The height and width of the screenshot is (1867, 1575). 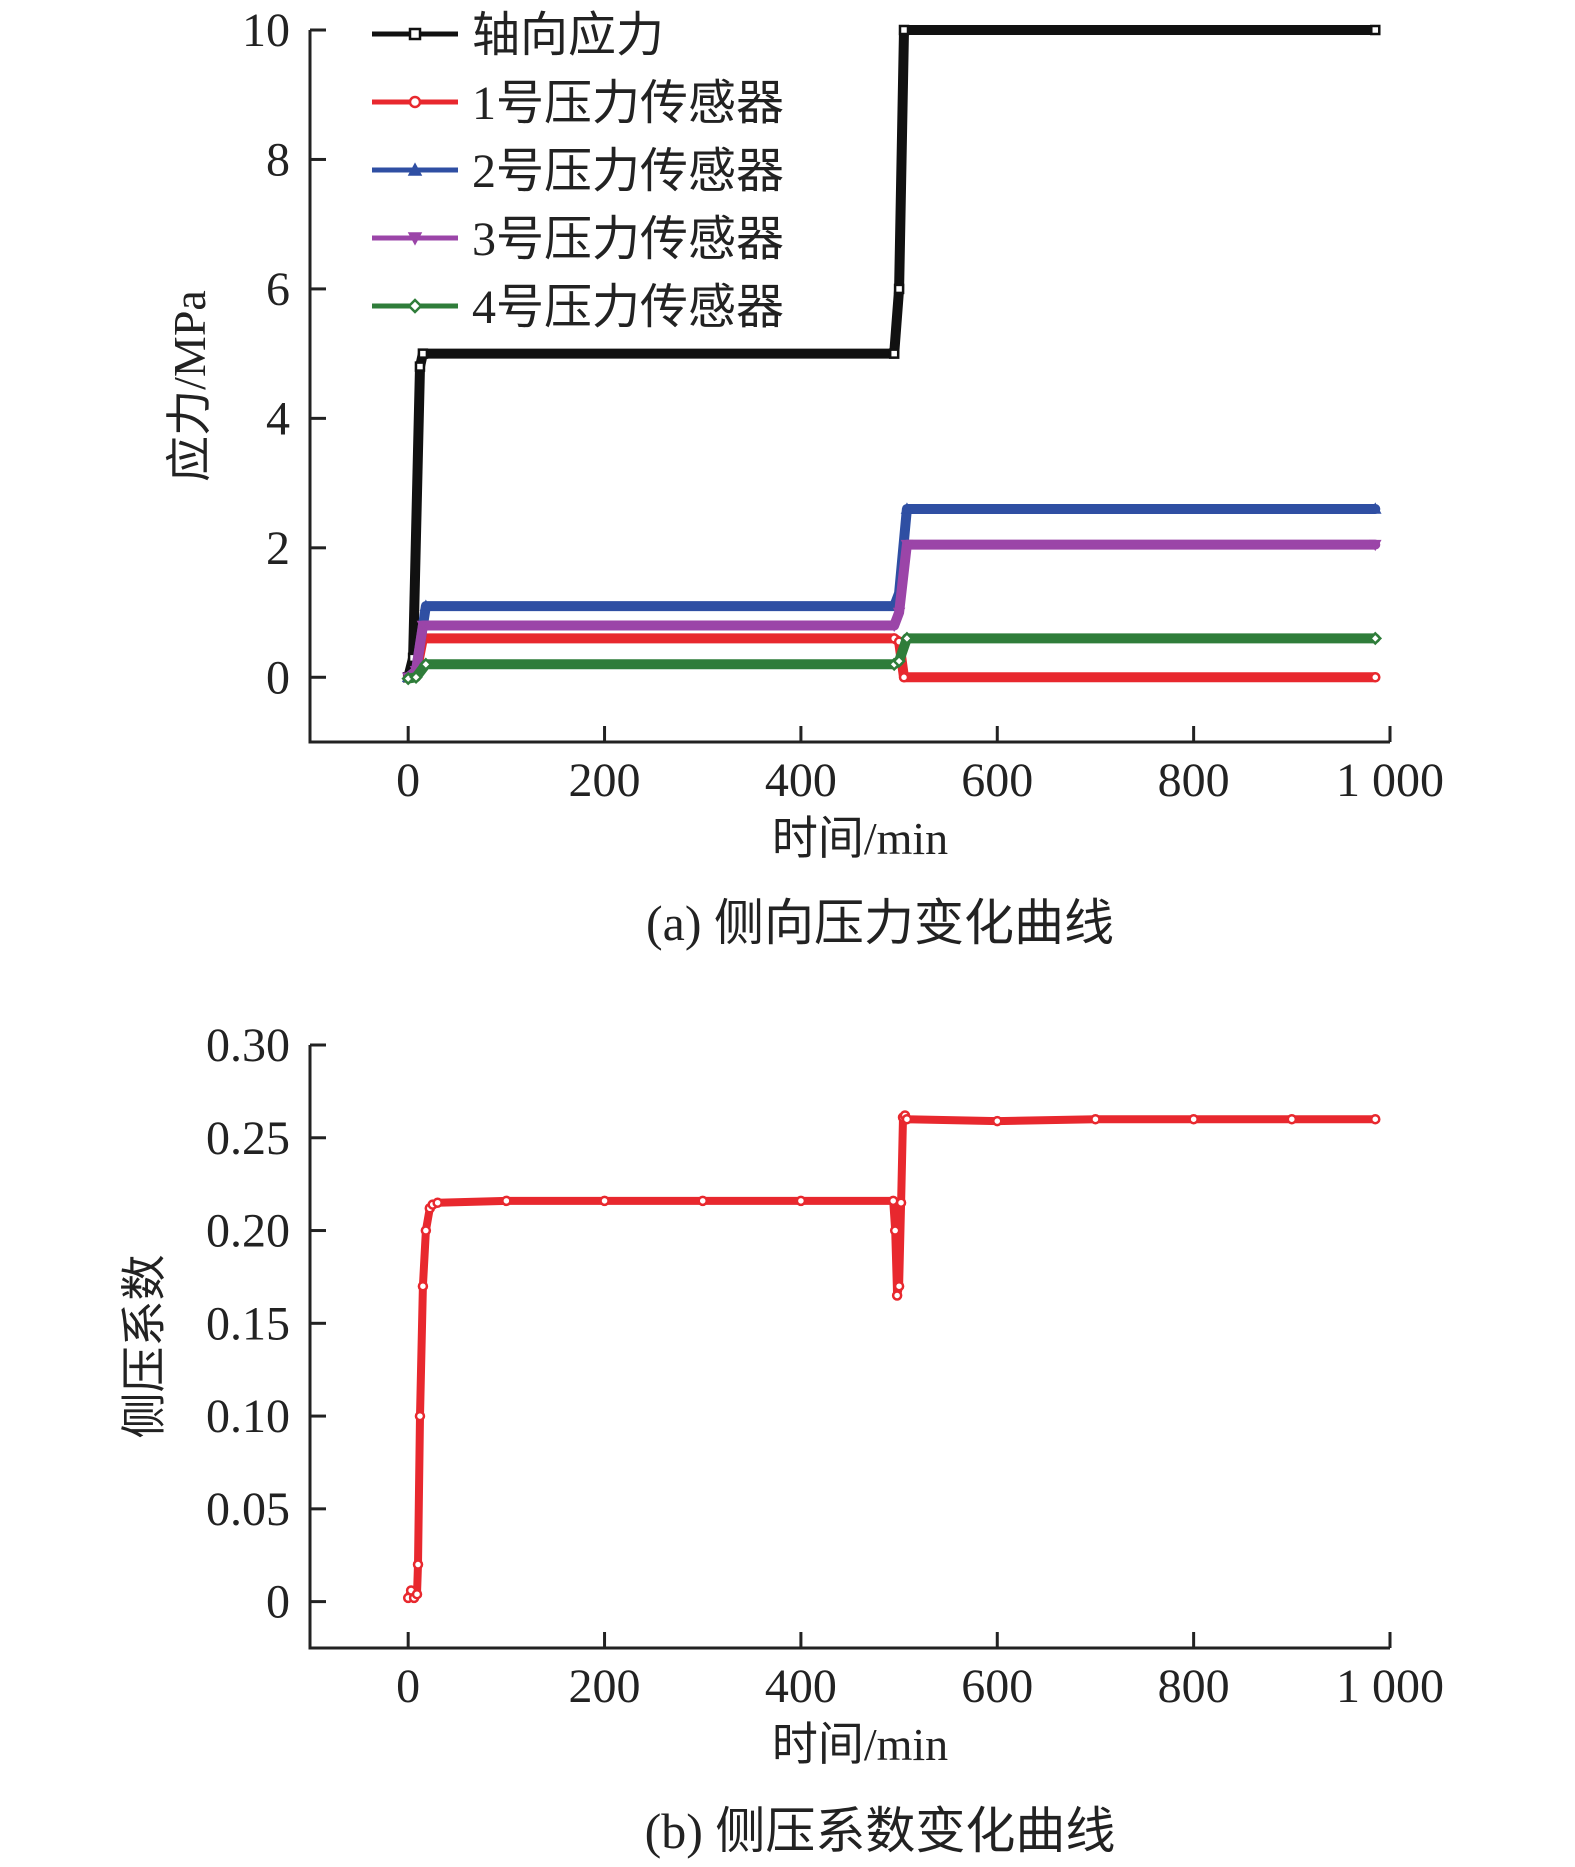 I want to click on legend: 轴向应力 1号压力传感器 2号压力传感器 3号压力传感器 4号压力传感器, so click(x=578, y=171).